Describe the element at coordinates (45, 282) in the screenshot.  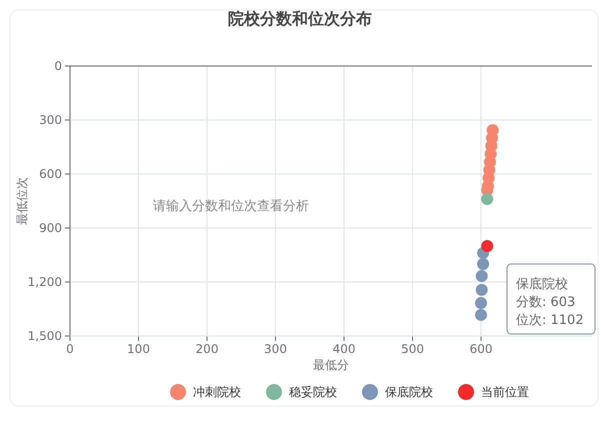
I see `y-tick-label: 1,200` at that location.